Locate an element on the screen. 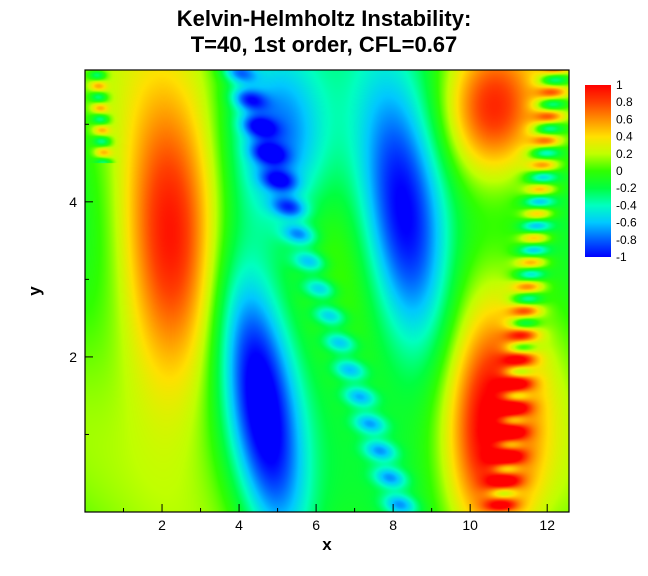 This screenshot has height=576, width=648. colorbar-ticks: 1 0.8 0.6 0.4 0.2 0 -0.2 -0.4 -0.6 -0.8 -1 is located at coordinates (626, 171).